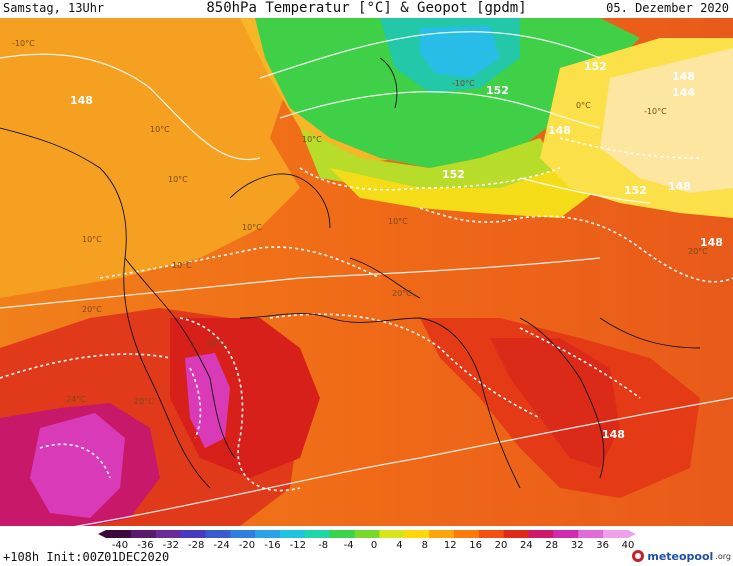 Image resolution: width=733 pixels, height=566 pixels. I want to click on date-label: 05. Dezember 2020, so click(667, 8).